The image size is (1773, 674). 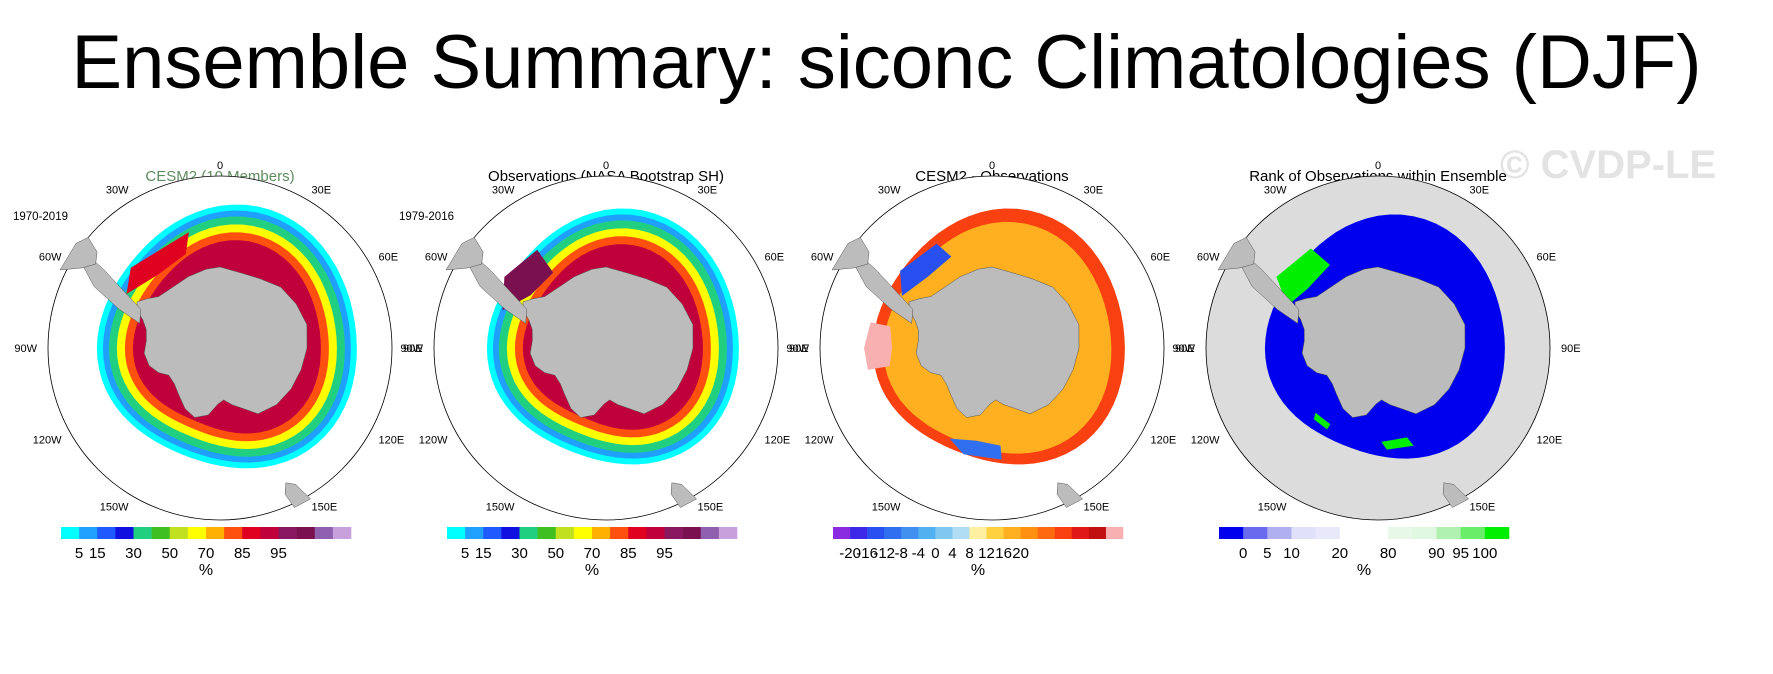 What do you see at coordinates (40, 217) in the screenshot?
I see `period-label: 1970-2019` at bounding box center [40, 217].